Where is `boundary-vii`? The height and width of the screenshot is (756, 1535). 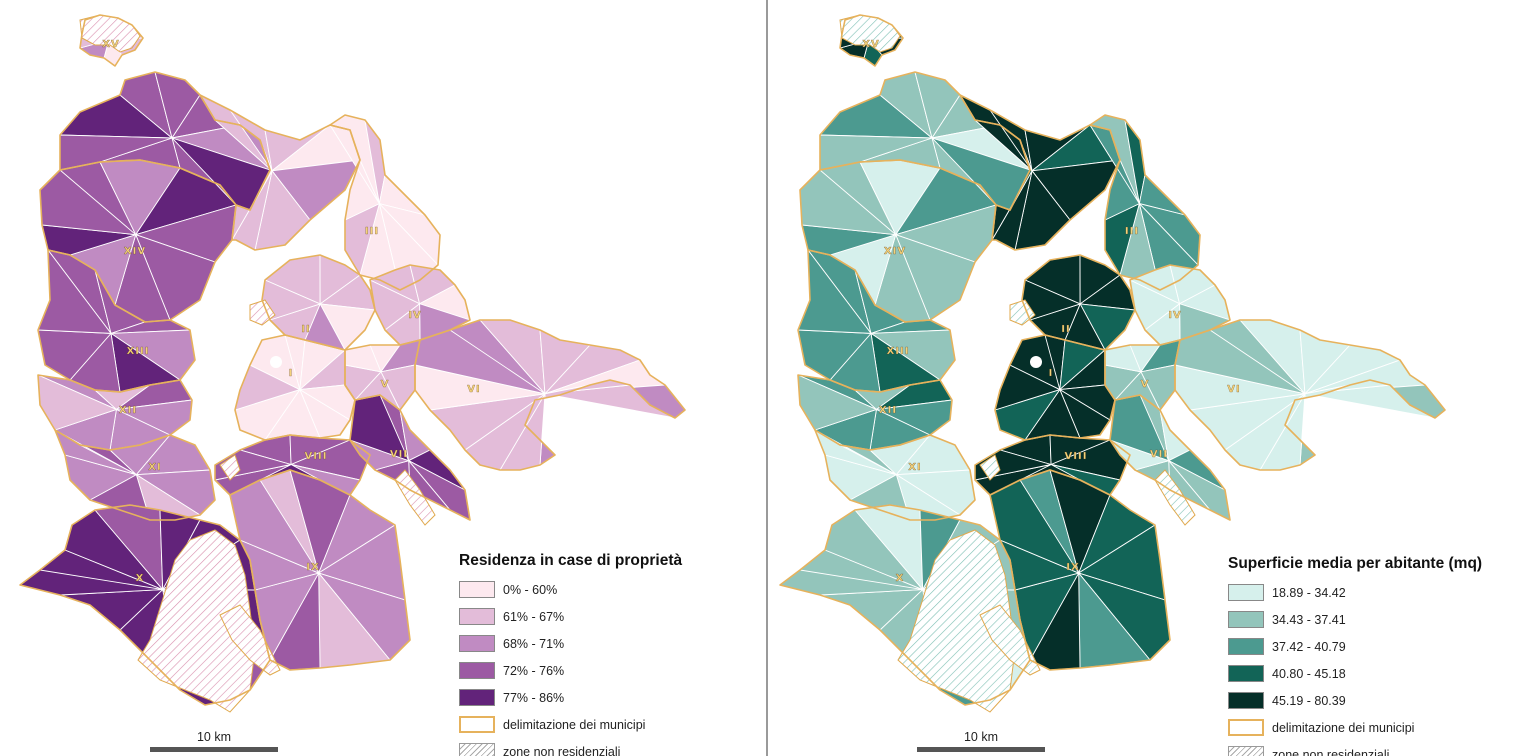 boundary-vii is located at coordinates (410, 457).